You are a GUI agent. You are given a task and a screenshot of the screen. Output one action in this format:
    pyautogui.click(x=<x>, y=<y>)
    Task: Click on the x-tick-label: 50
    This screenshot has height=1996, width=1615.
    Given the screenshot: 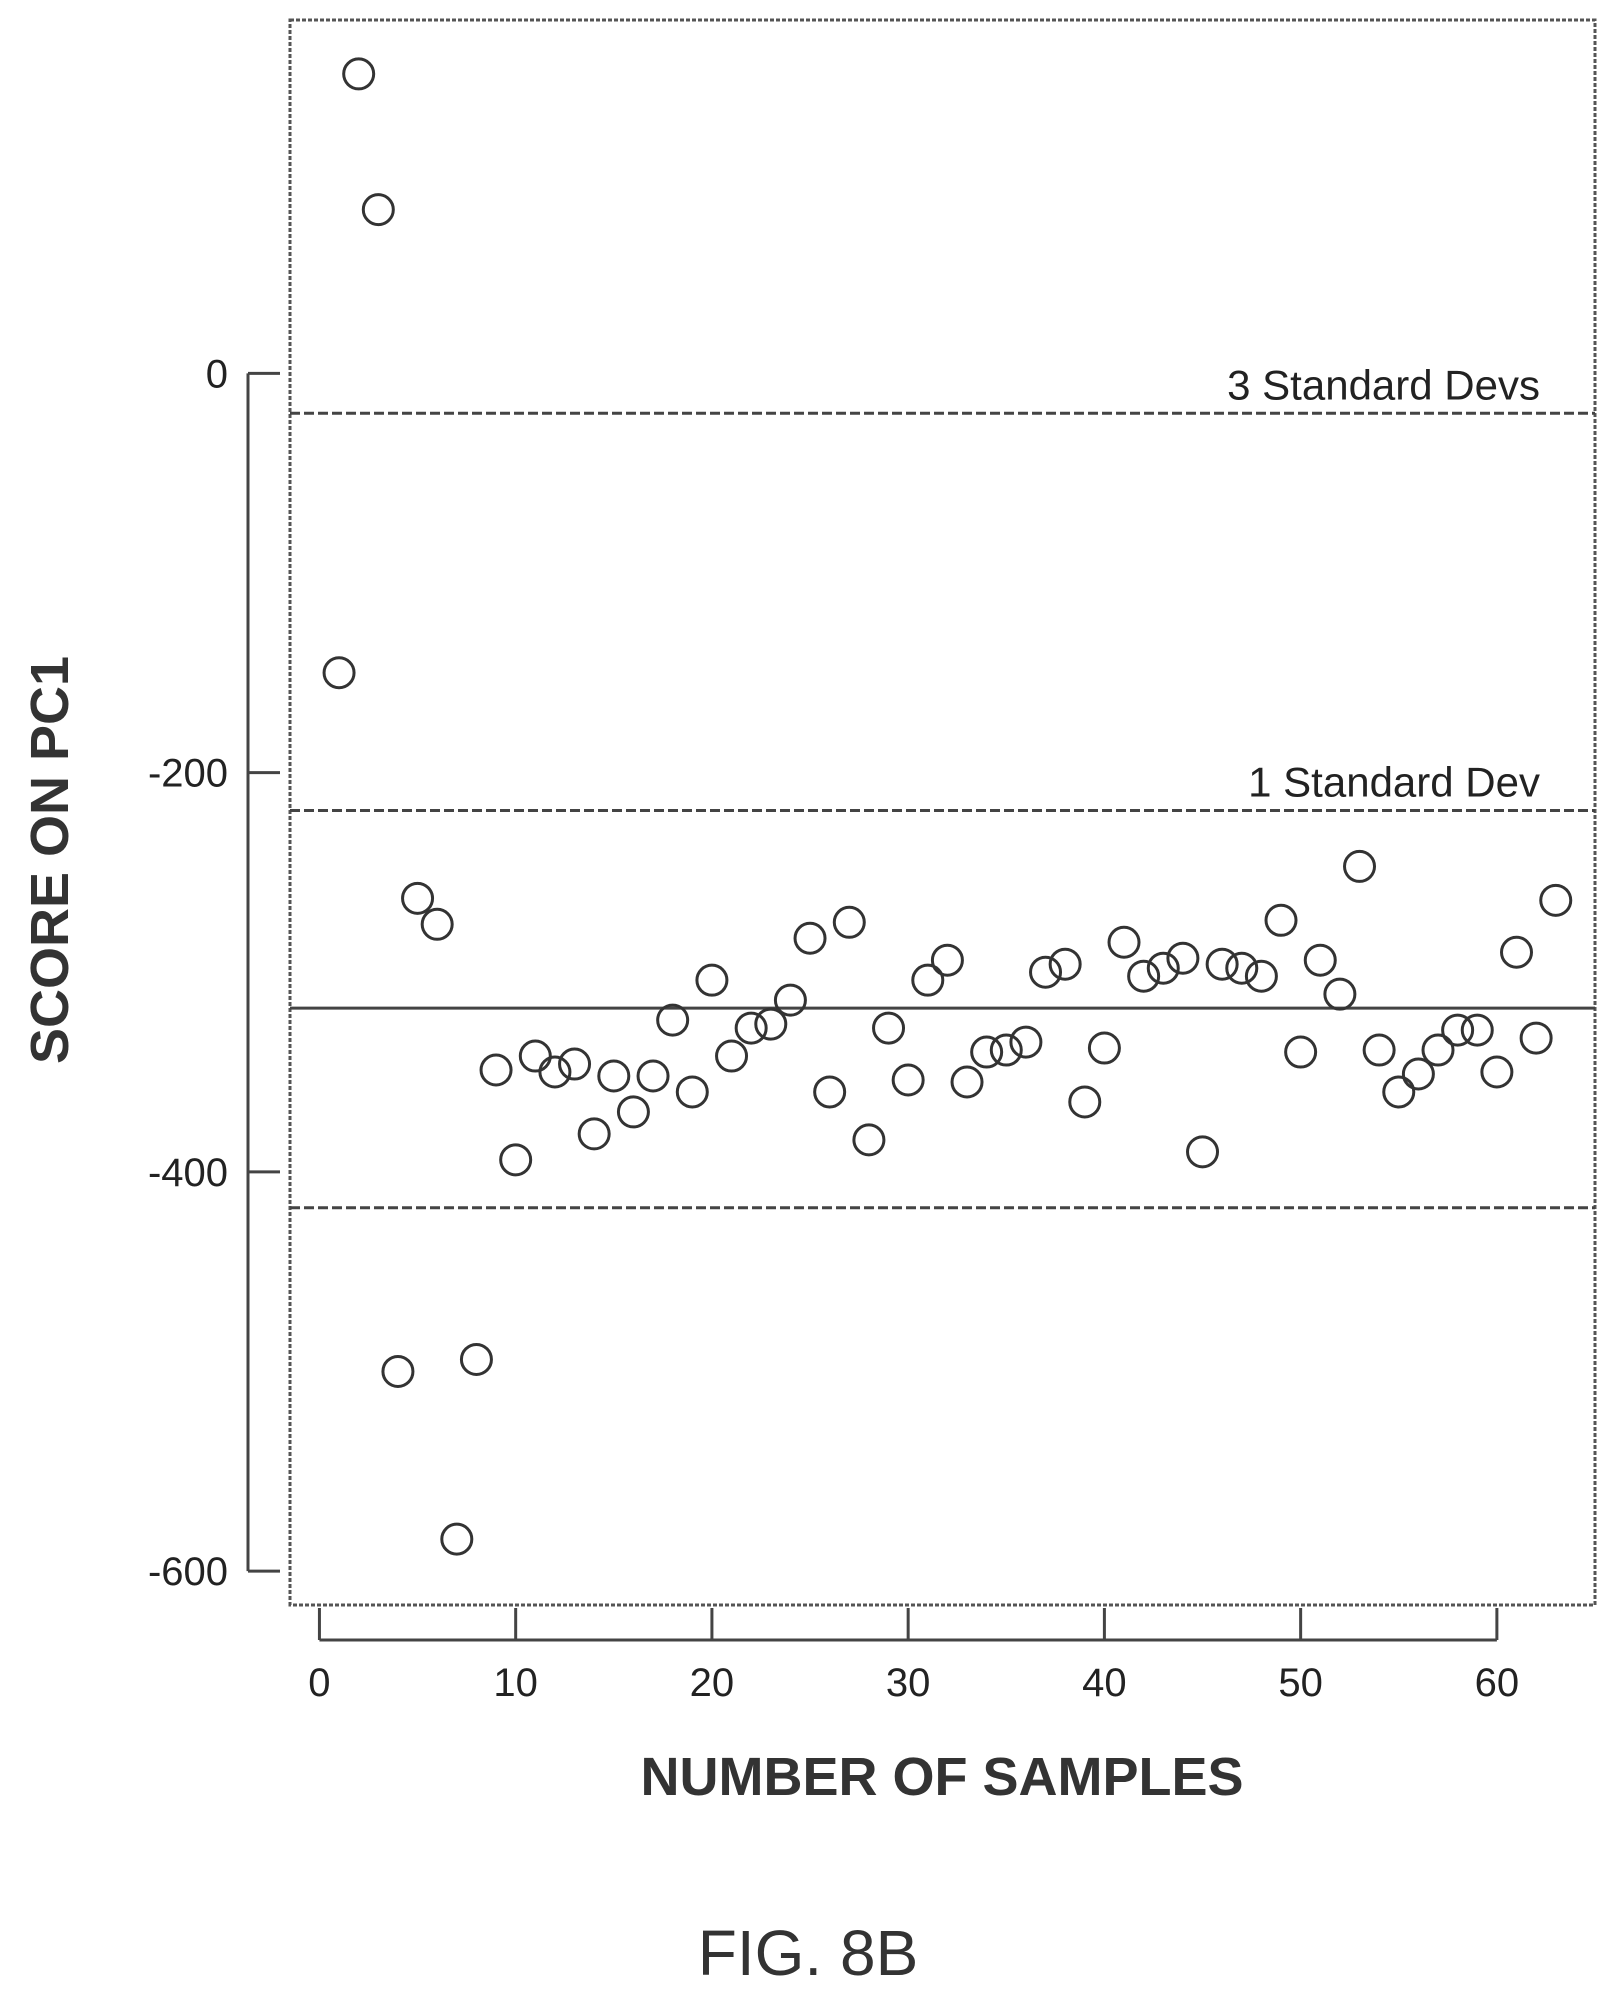 What is the action you would take?
    pyautogui.click(x=1300, y=1683)
    